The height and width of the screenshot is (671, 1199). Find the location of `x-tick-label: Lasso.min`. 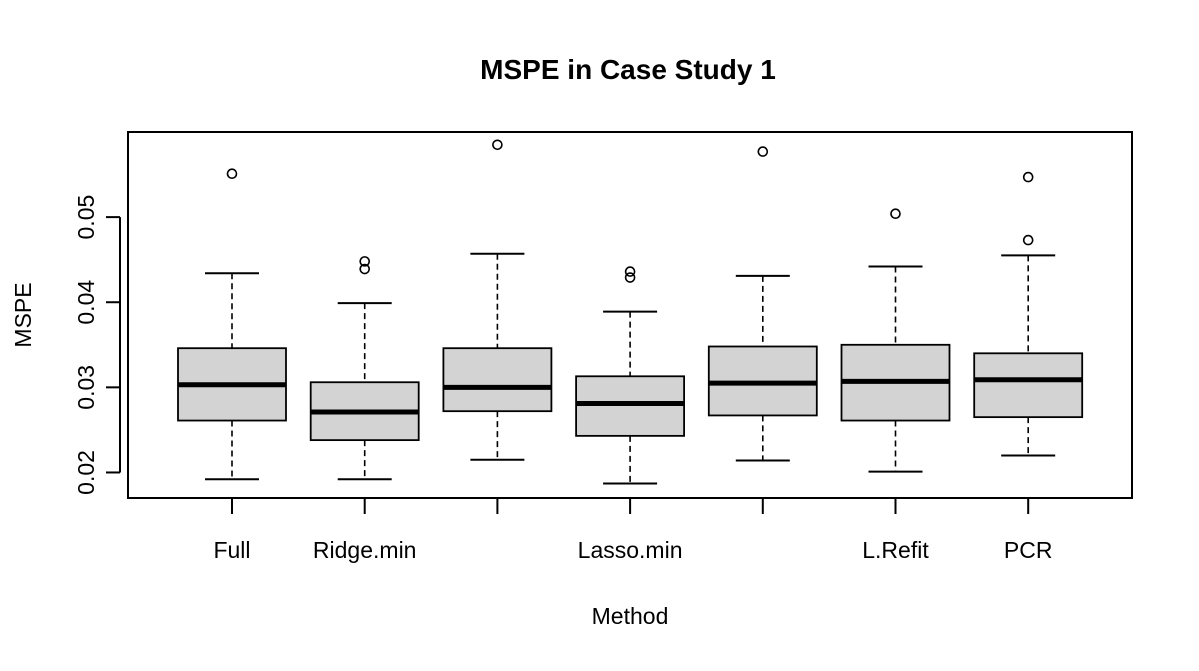

x-tick-label: Lasso.min is located at coordinates (630, 550).